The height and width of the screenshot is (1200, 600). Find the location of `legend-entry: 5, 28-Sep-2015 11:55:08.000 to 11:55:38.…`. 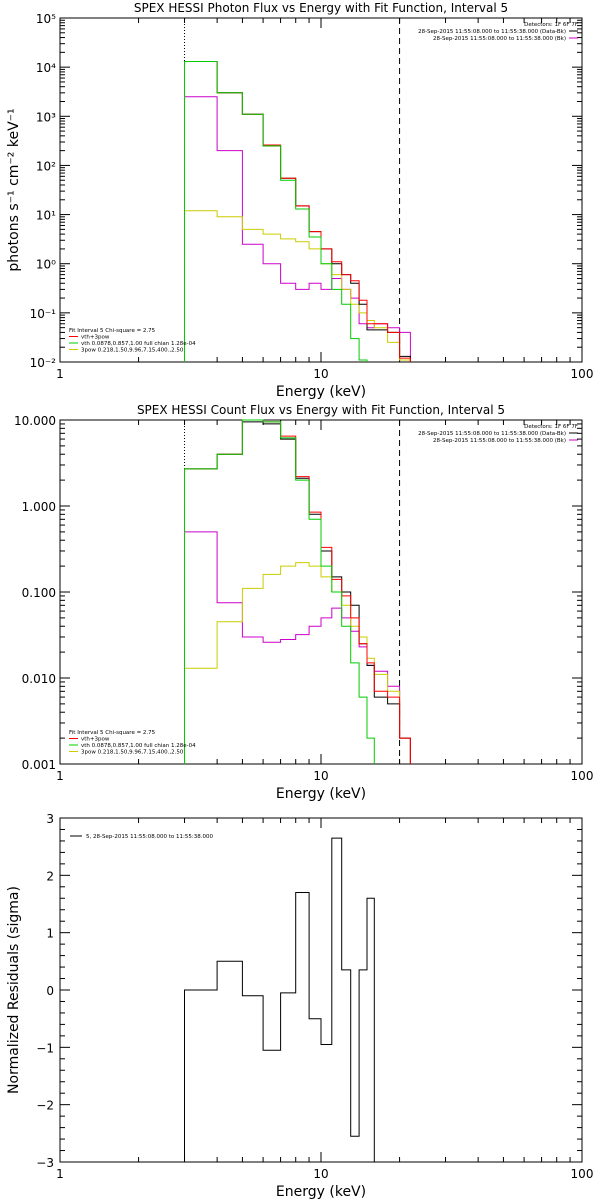

legend-entry: 5, 28-Sep-2015 11:55:08.000 to 11:55:38.… is located at coordinates (149, 837).